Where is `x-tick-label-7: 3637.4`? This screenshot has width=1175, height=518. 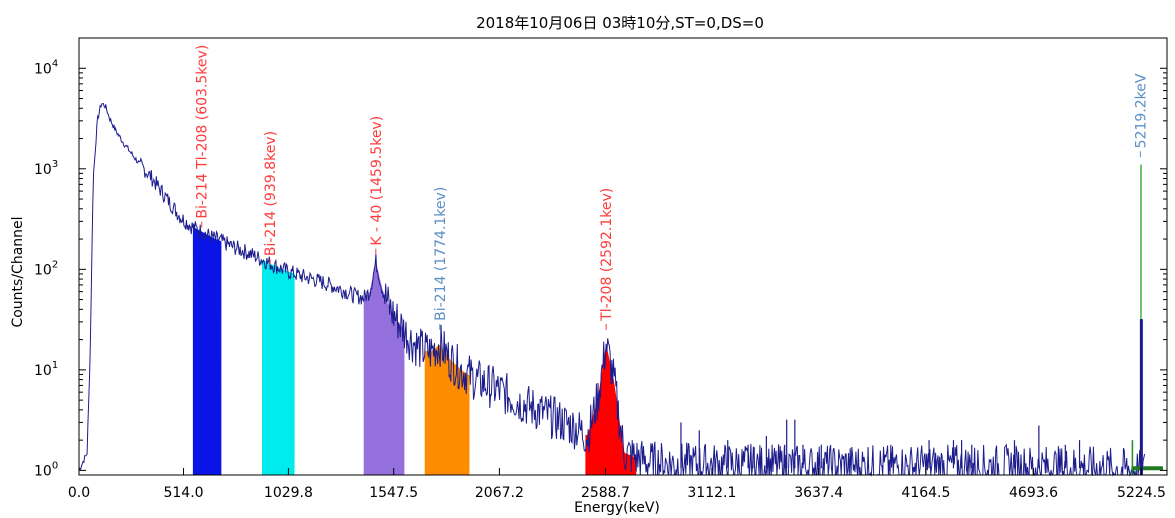
x-tick-label-7: 3637.4 is located at coordinates (818, 493).